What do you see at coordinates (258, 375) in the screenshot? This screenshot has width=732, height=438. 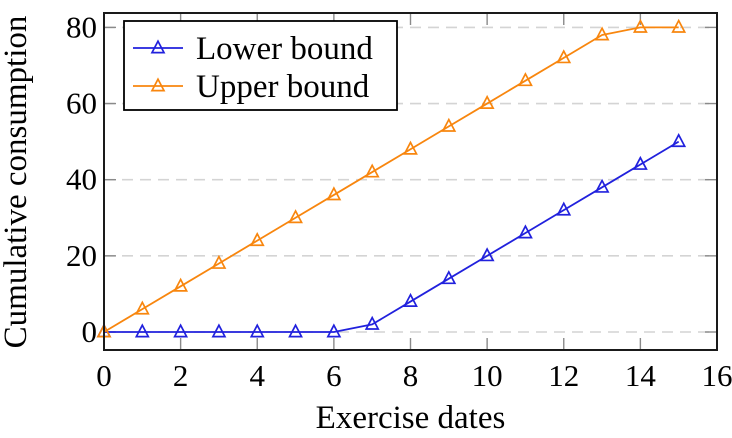 I see `x-tick-label: 4` at bounding box center [258, 375].